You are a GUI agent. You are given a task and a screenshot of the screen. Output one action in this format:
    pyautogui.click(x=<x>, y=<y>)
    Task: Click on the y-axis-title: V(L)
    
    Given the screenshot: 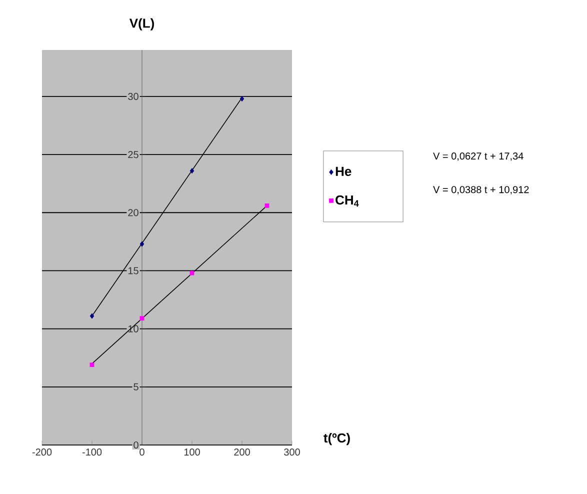 What is the action you would take?
    pyautogui.click(x=141, y=24)
    